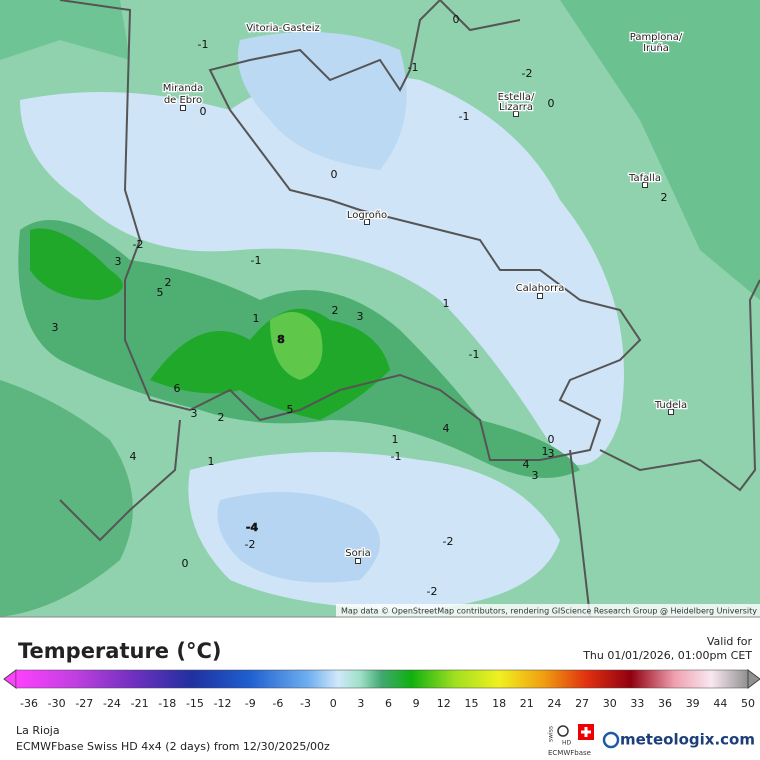  I want to click on colorbar-tick-label: 6, so click(388, 703).